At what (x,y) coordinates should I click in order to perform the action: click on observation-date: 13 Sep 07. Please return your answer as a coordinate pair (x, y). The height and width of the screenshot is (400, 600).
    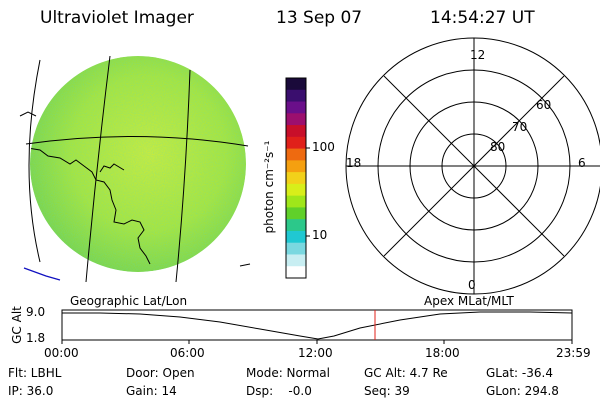
    Looking at the image, I should click on (319, 18).